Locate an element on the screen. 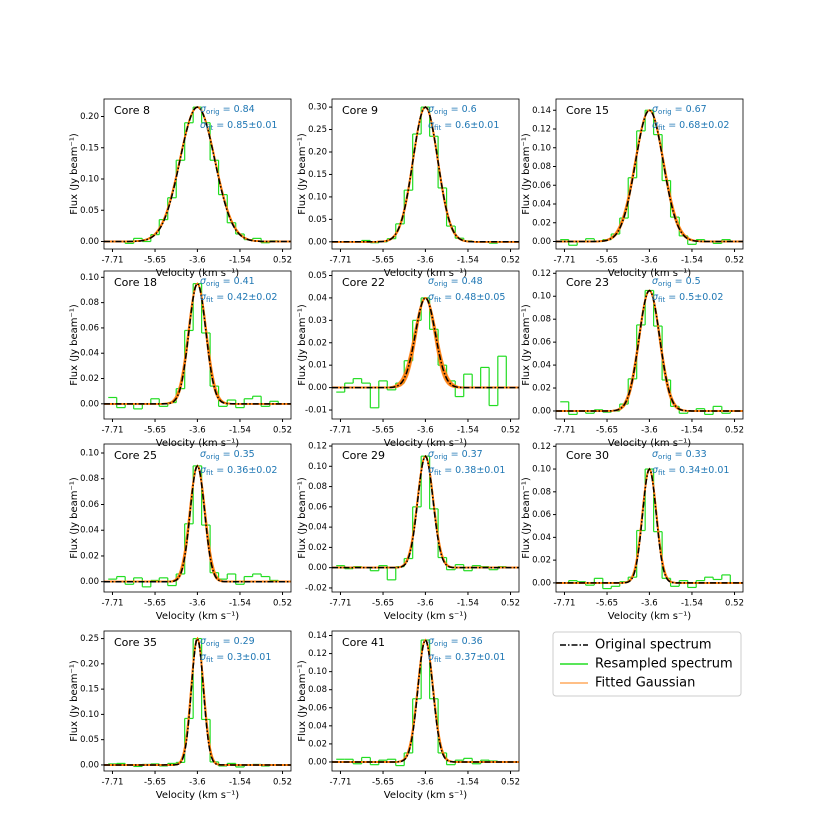  sigma-annotation: σfit = 0.3±0.01 is located at coordinates (235, 658).